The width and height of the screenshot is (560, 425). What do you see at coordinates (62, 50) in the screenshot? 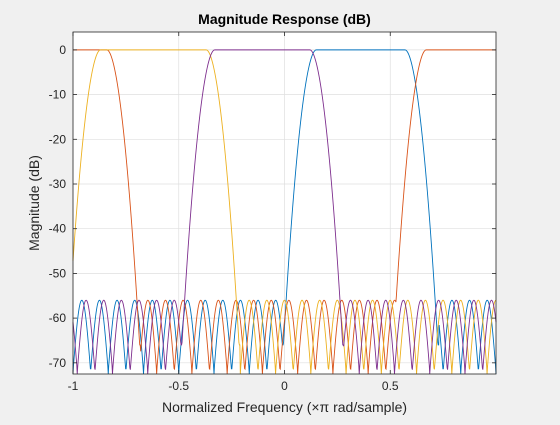
I see `y-tick-label: 0` at bounding box center [62, 50].